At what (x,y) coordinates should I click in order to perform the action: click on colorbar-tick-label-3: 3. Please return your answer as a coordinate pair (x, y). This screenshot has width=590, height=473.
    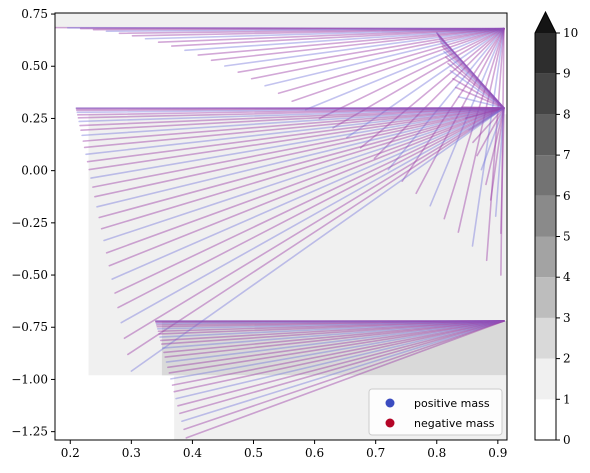
    Looking at the image, I should click on (567, 318).